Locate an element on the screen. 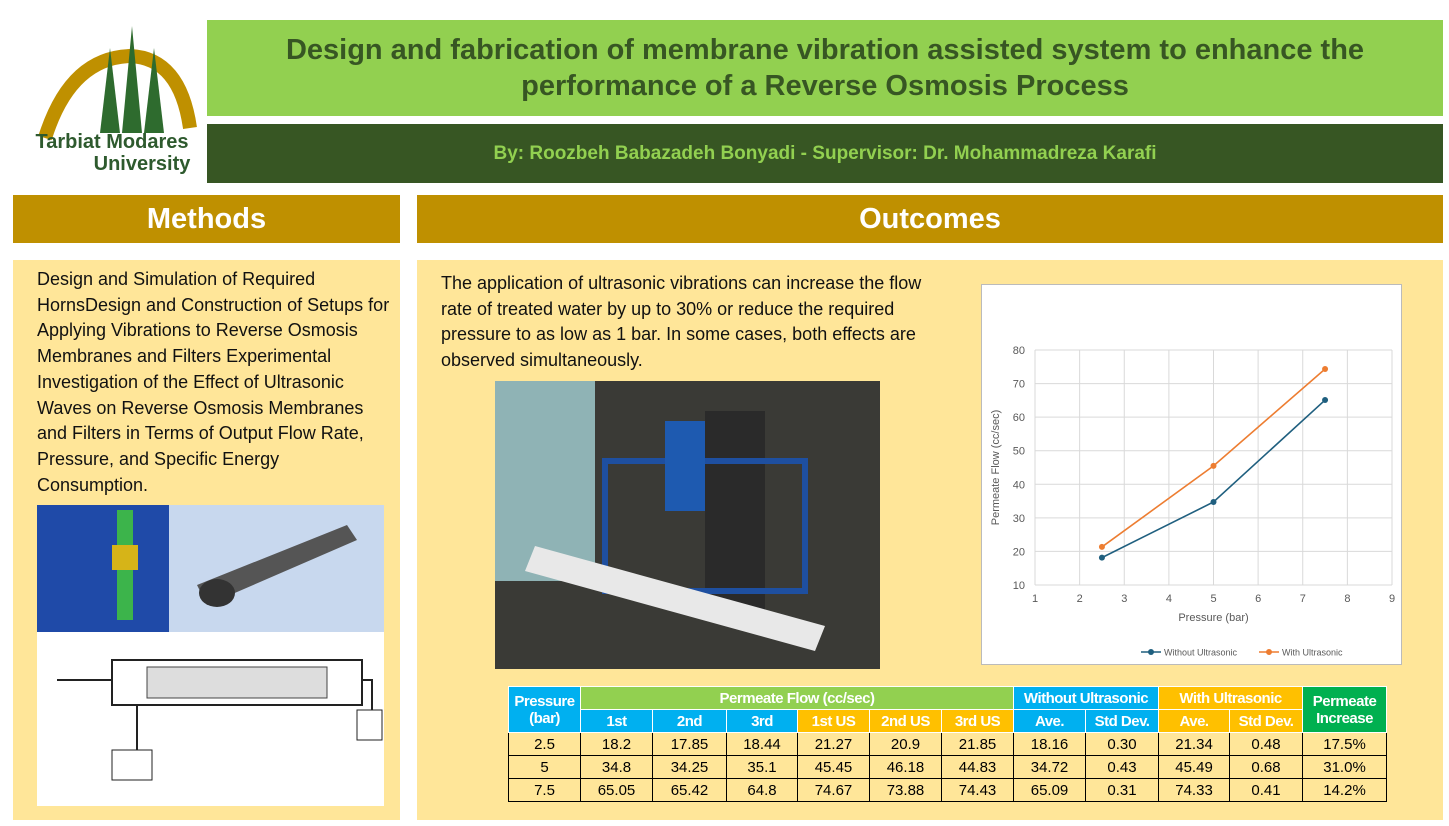  x-tick-label: 7 is located at coordinates (1303, 599).